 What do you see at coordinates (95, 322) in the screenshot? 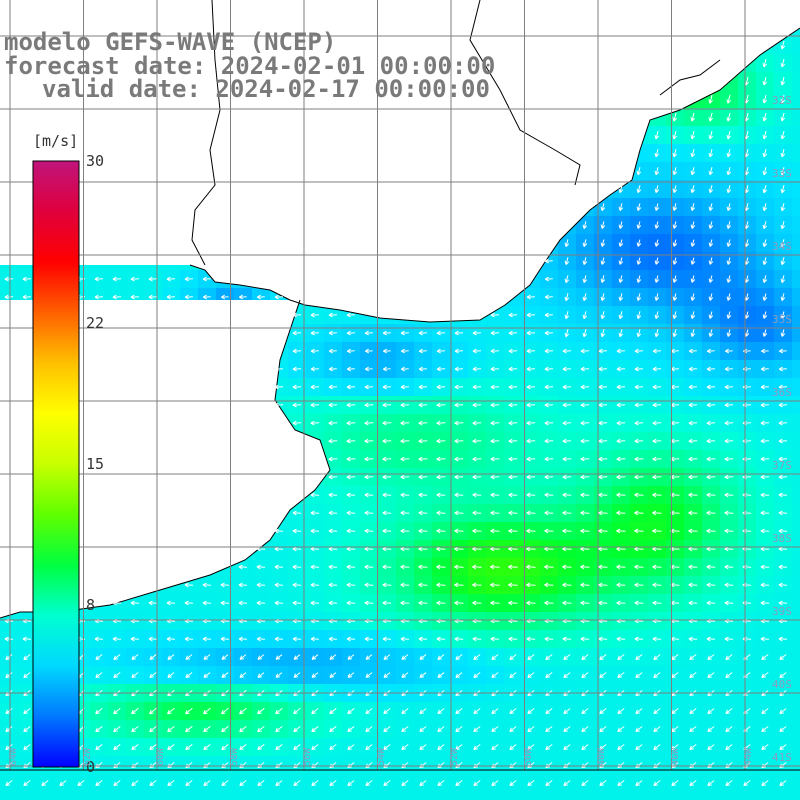
I see `colorbar-tick-label: 22` at bounding box center [95, 322].